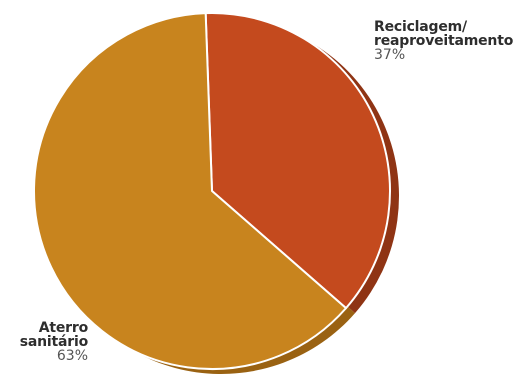 Image resolution: width=532 pixels, height=374 pixels. What do you see at coordinates (444, 34) in the screenshot?
I see `slice-name-reciclagem: Reciclagem/ reaproveitamento` at bounding box center [444, 34].